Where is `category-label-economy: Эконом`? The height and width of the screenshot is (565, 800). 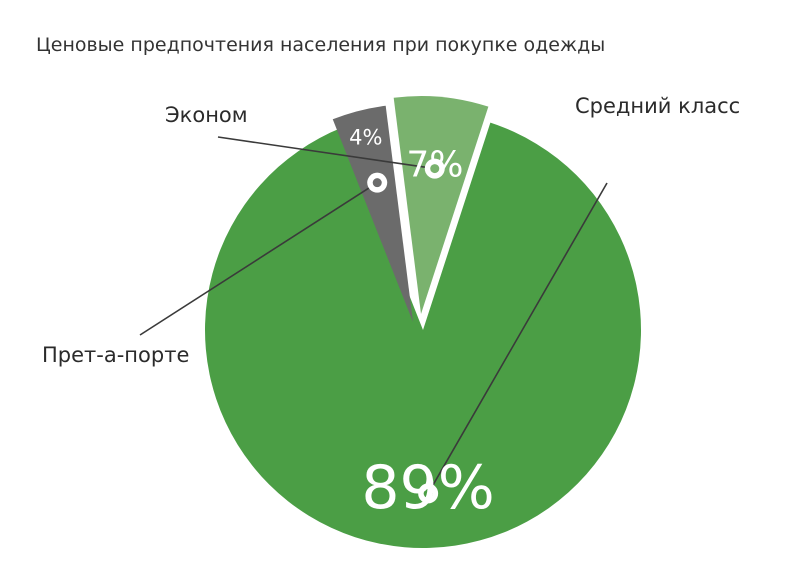 category-label-economy: Эконом is located at coordinates (206, 115).